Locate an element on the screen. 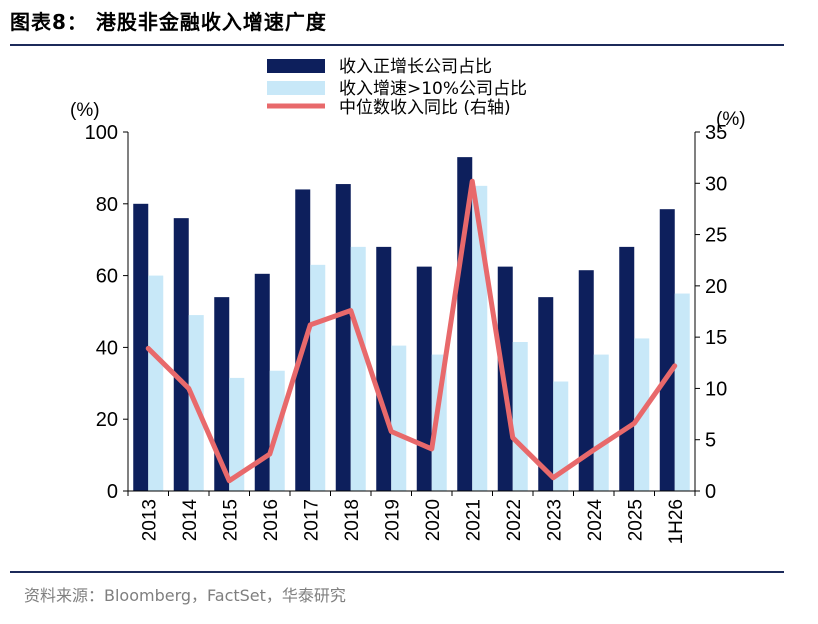 The height and width of the screenshot is (624, 818). x-tick-label: 2023 is located at coordinates (554, 520).